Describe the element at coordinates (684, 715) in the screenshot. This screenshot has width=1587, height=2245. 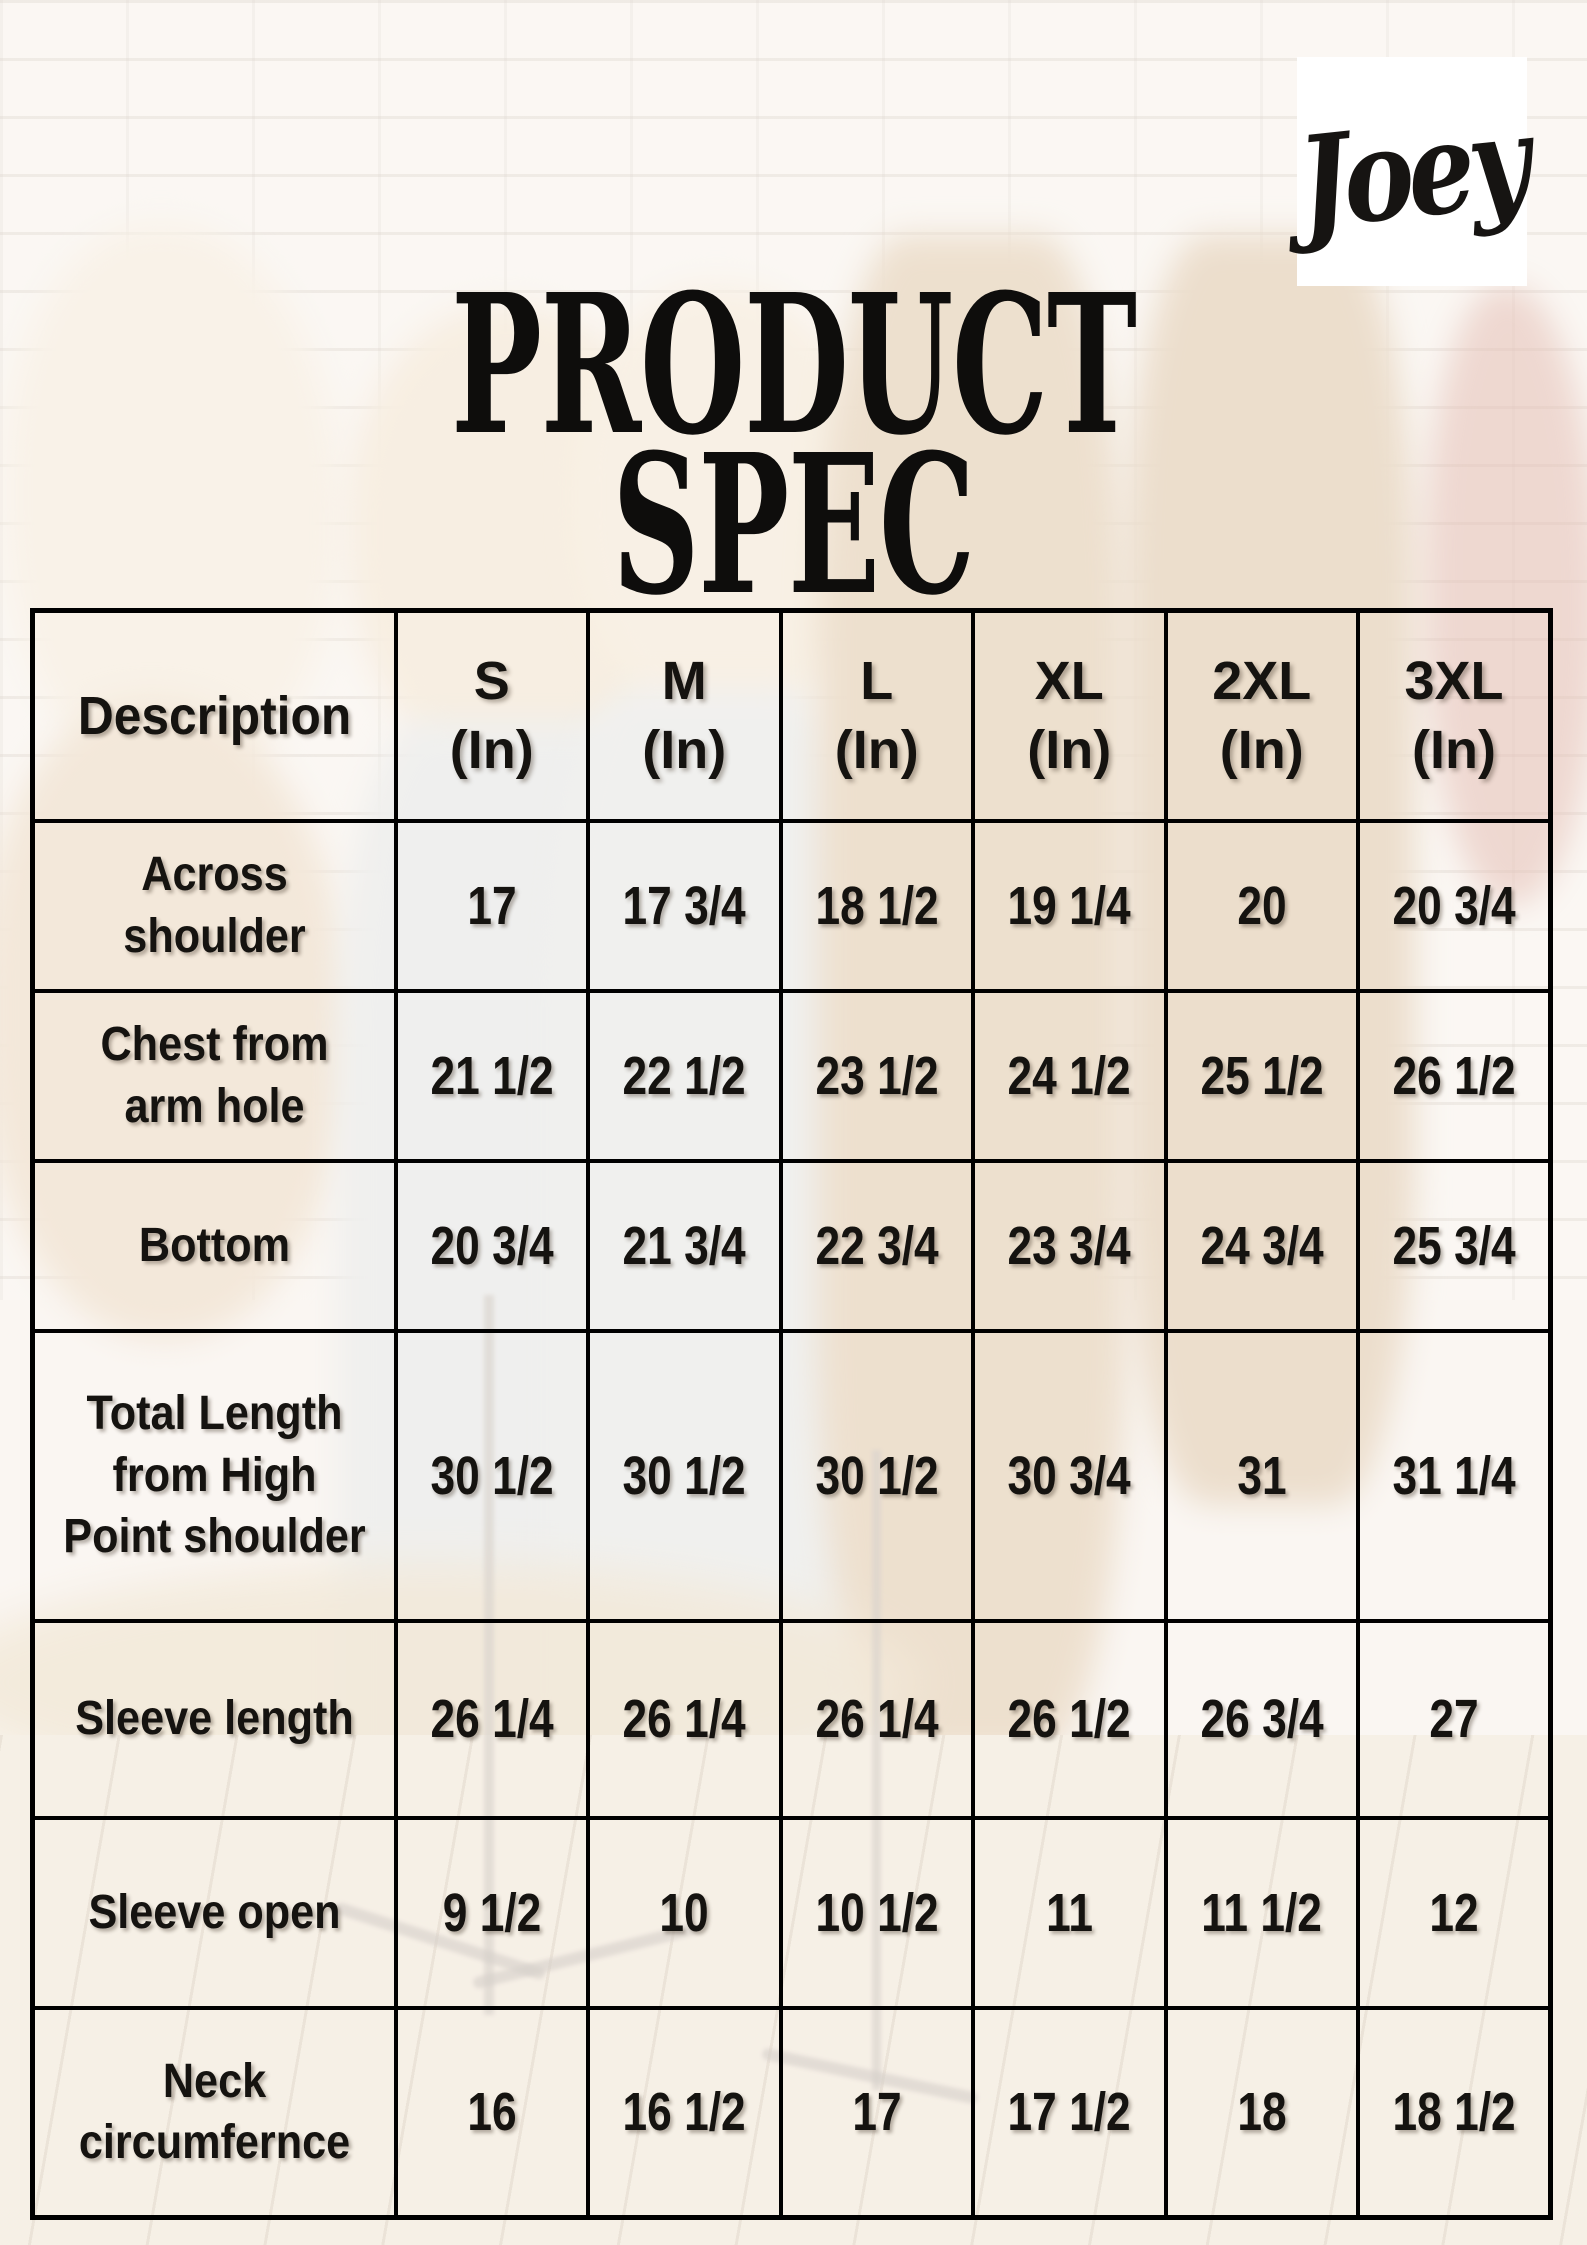
I see `col-header-m: M (In)` at that location.